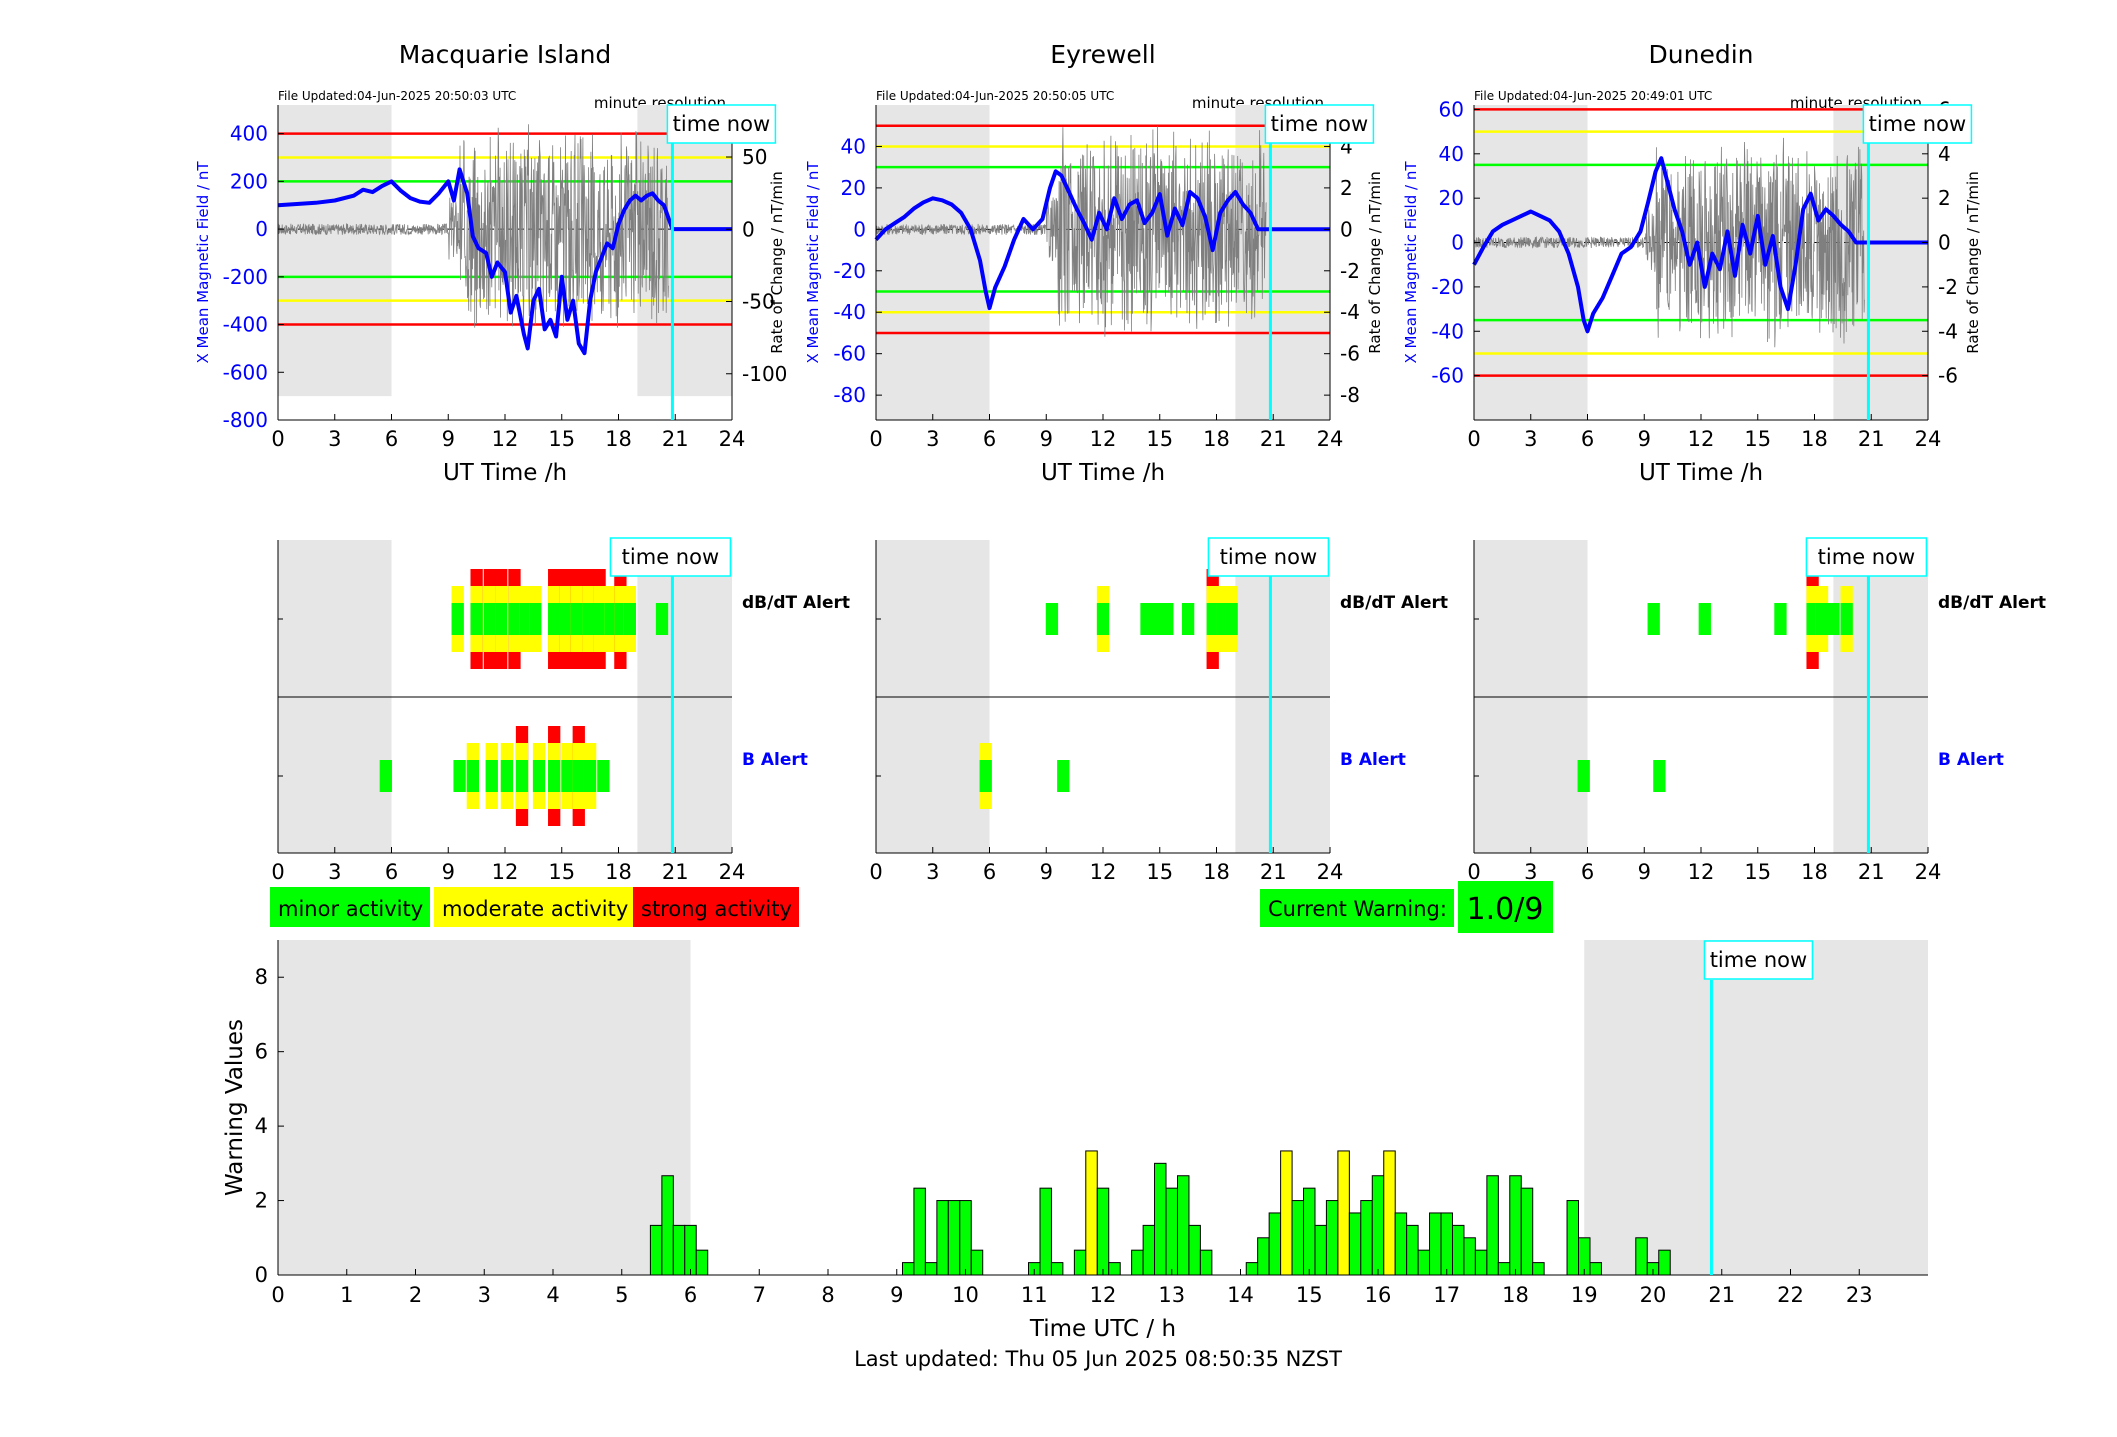 The height and width of the screenshot is (1437, 2117). I want to click on warning-x-tick-label: 21, so click(1721, 1295).